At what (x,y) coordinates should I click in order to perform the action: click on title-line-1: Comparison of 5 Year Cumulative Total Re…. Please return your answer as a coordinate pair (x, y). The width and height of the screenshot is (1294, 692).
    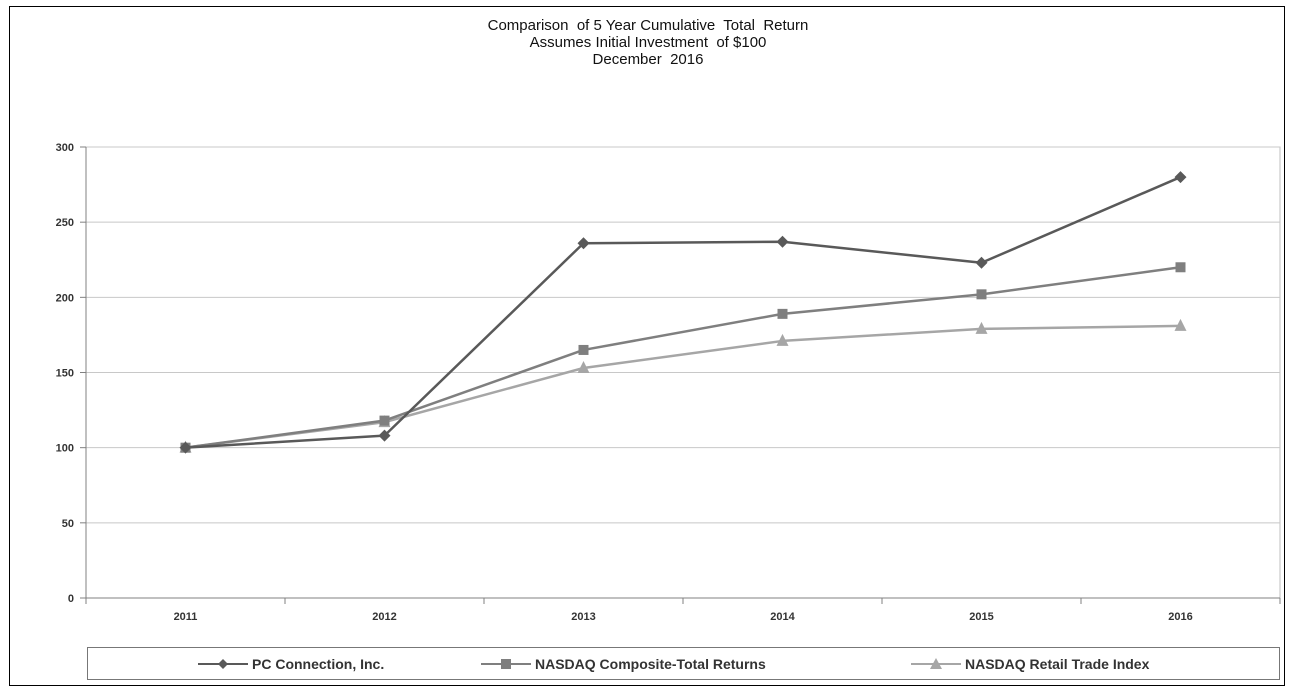
    Looking at the image, I should click on (648, 25).